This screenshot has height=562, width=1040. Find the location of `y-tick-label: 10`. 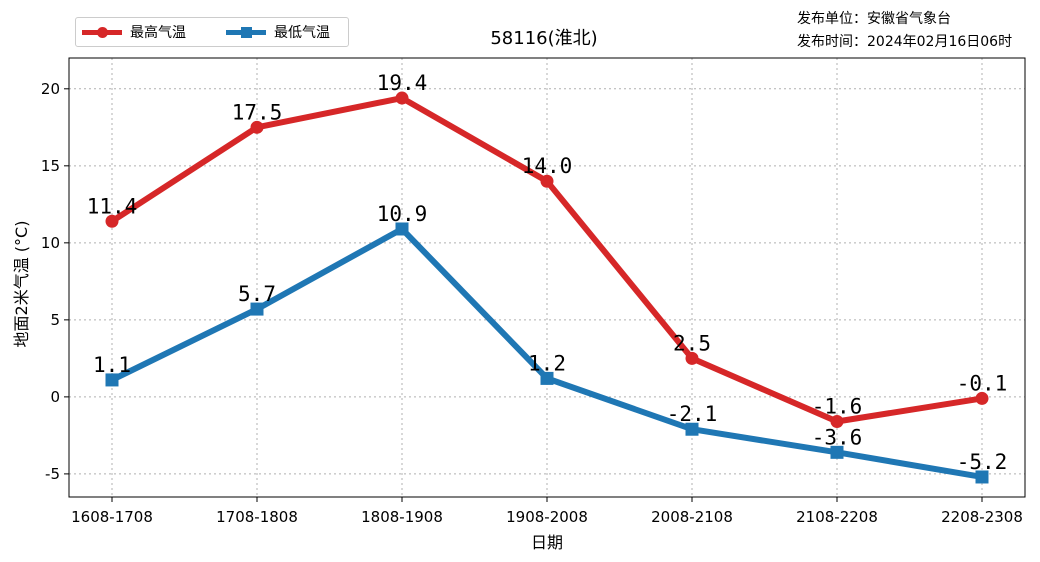

y-tick-label: 10 is located at coordinates (50, 243).